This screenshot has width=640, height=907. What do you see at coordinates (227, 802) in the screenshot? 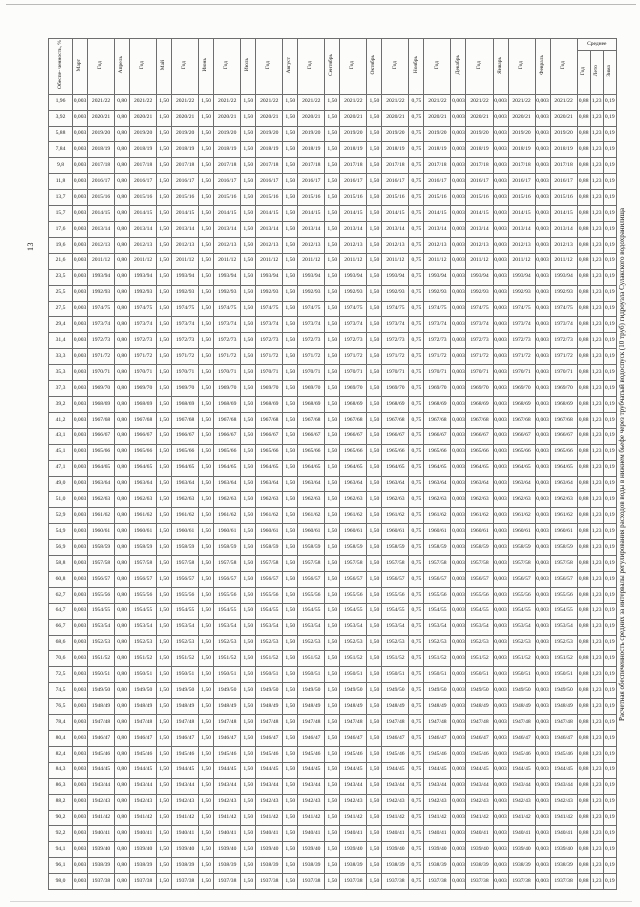
I see `year-cell: 1942/43` at bounding box center [227, 802].